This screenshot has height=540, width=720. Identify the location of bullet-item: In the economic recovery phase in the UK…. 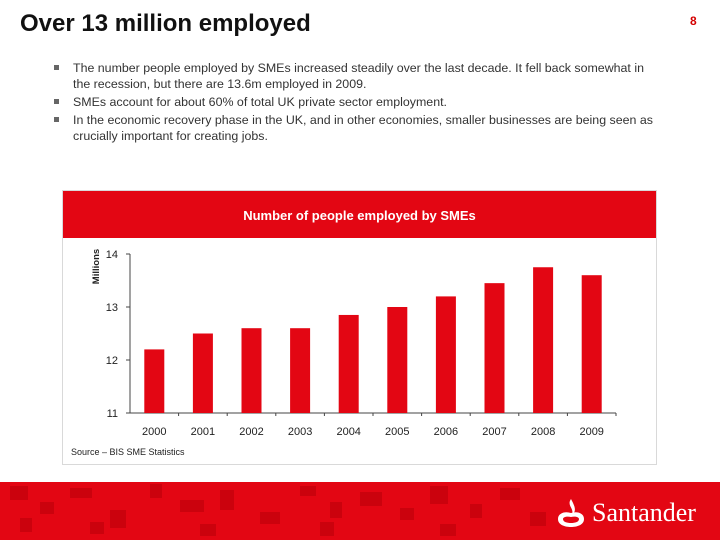
(354, 128).